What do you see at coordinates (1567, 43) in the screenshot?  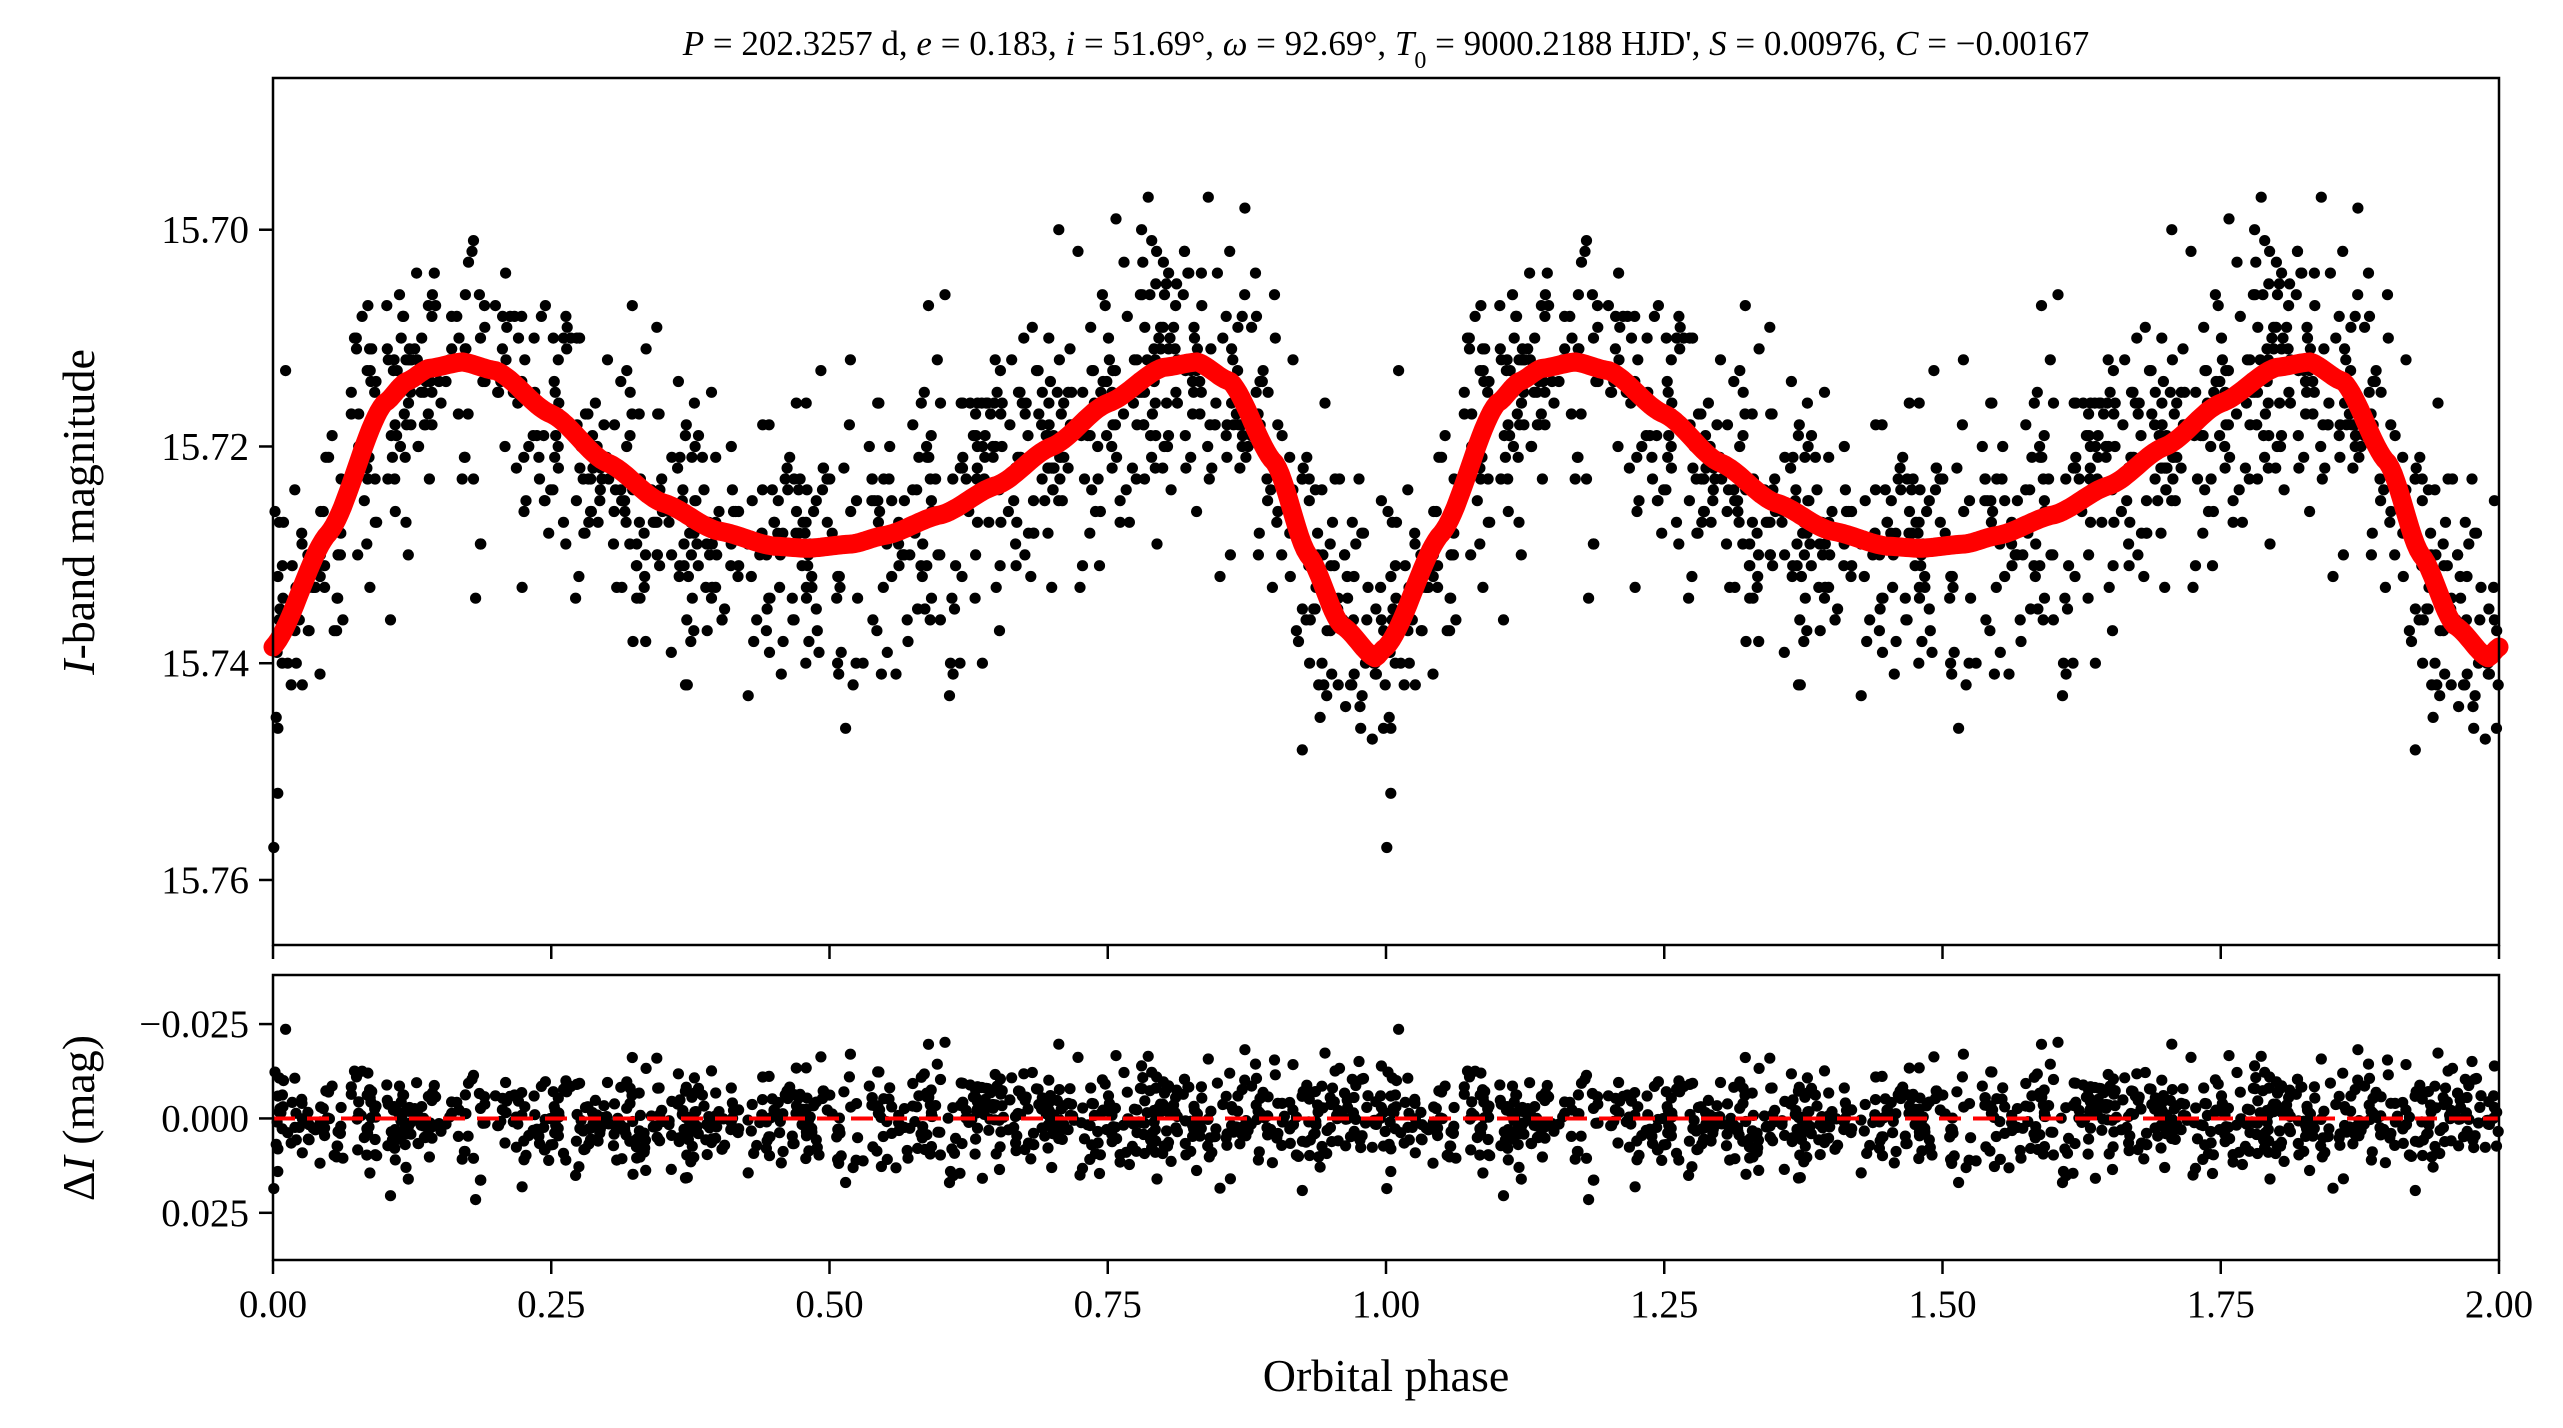 I see `title-t-value: = 9000.2188 HJD',` at bounding box center [1567, 43].